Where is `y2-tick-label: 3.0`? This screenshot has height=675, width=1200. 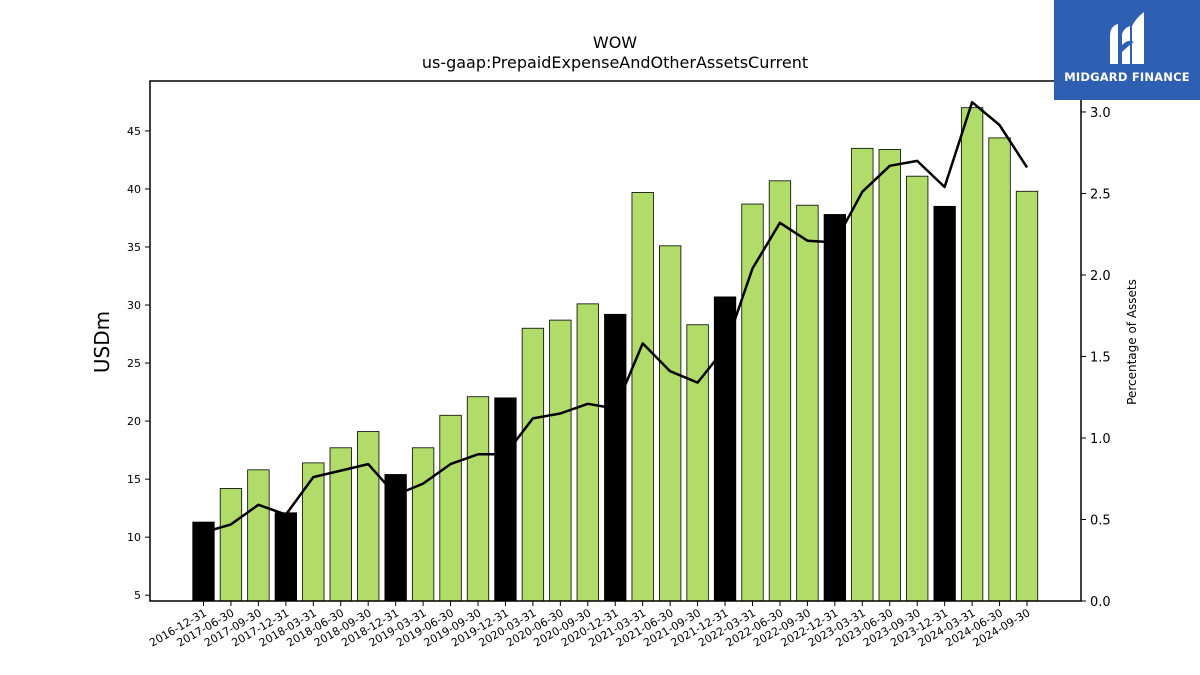 y2-tick-label: 3.0 is located at coordinates (1100, 113).